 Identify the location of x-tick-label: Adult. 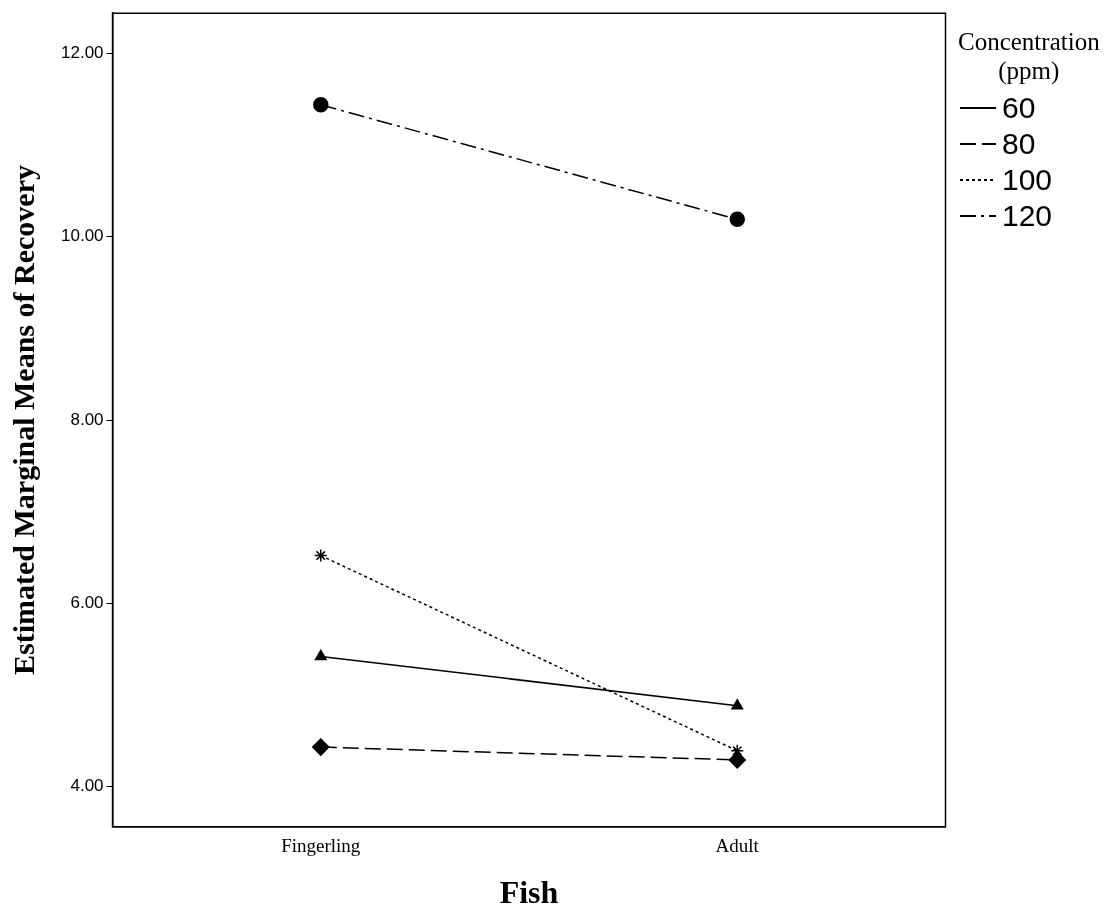
(737, 846).